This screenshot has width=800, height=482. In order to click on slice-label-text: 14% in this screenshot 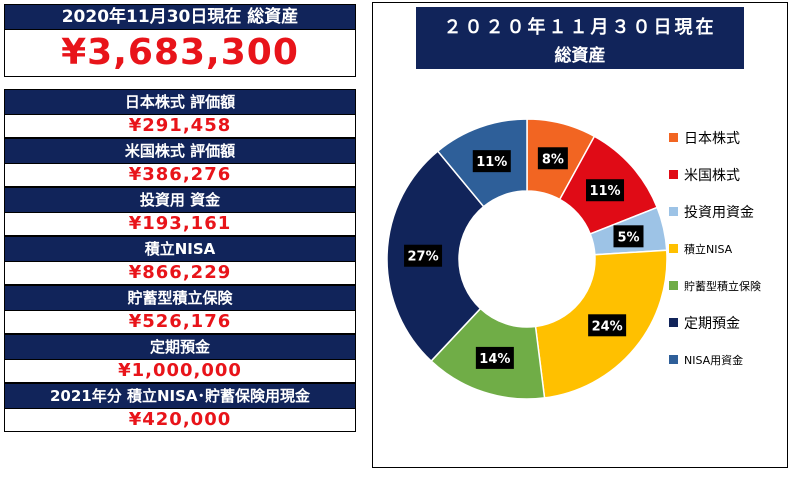, I will do `click(494, 359)`.